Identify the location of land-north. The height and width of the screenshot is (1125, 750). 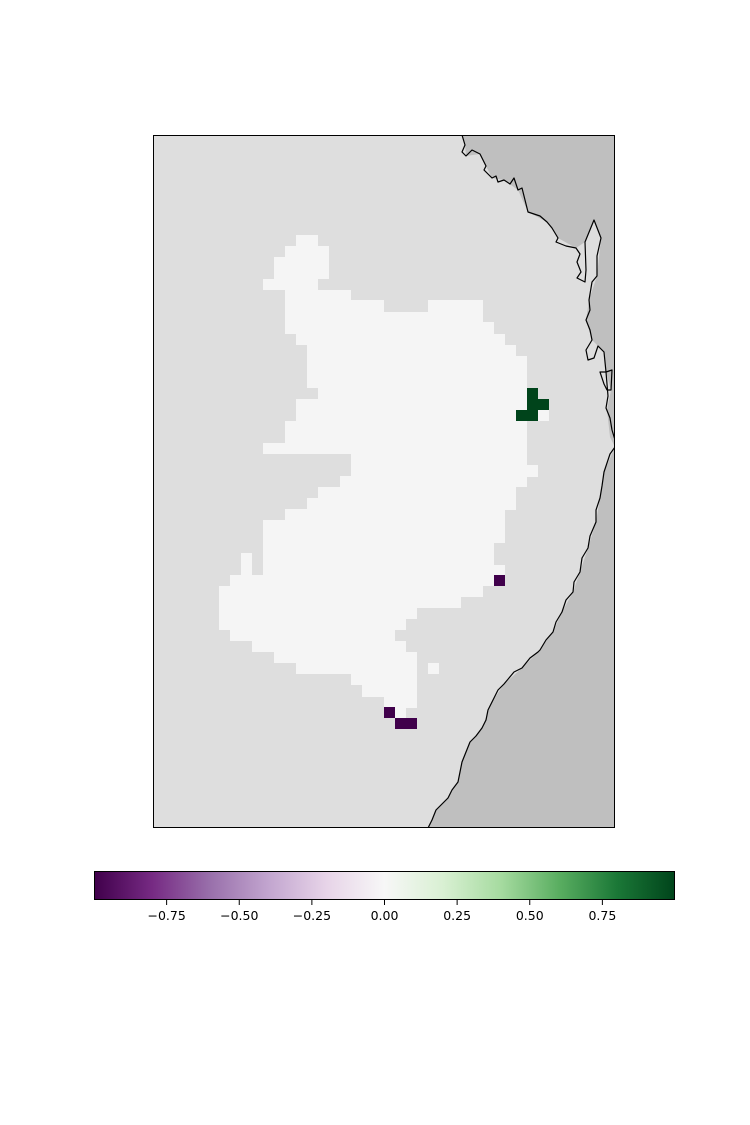
(538, 291).